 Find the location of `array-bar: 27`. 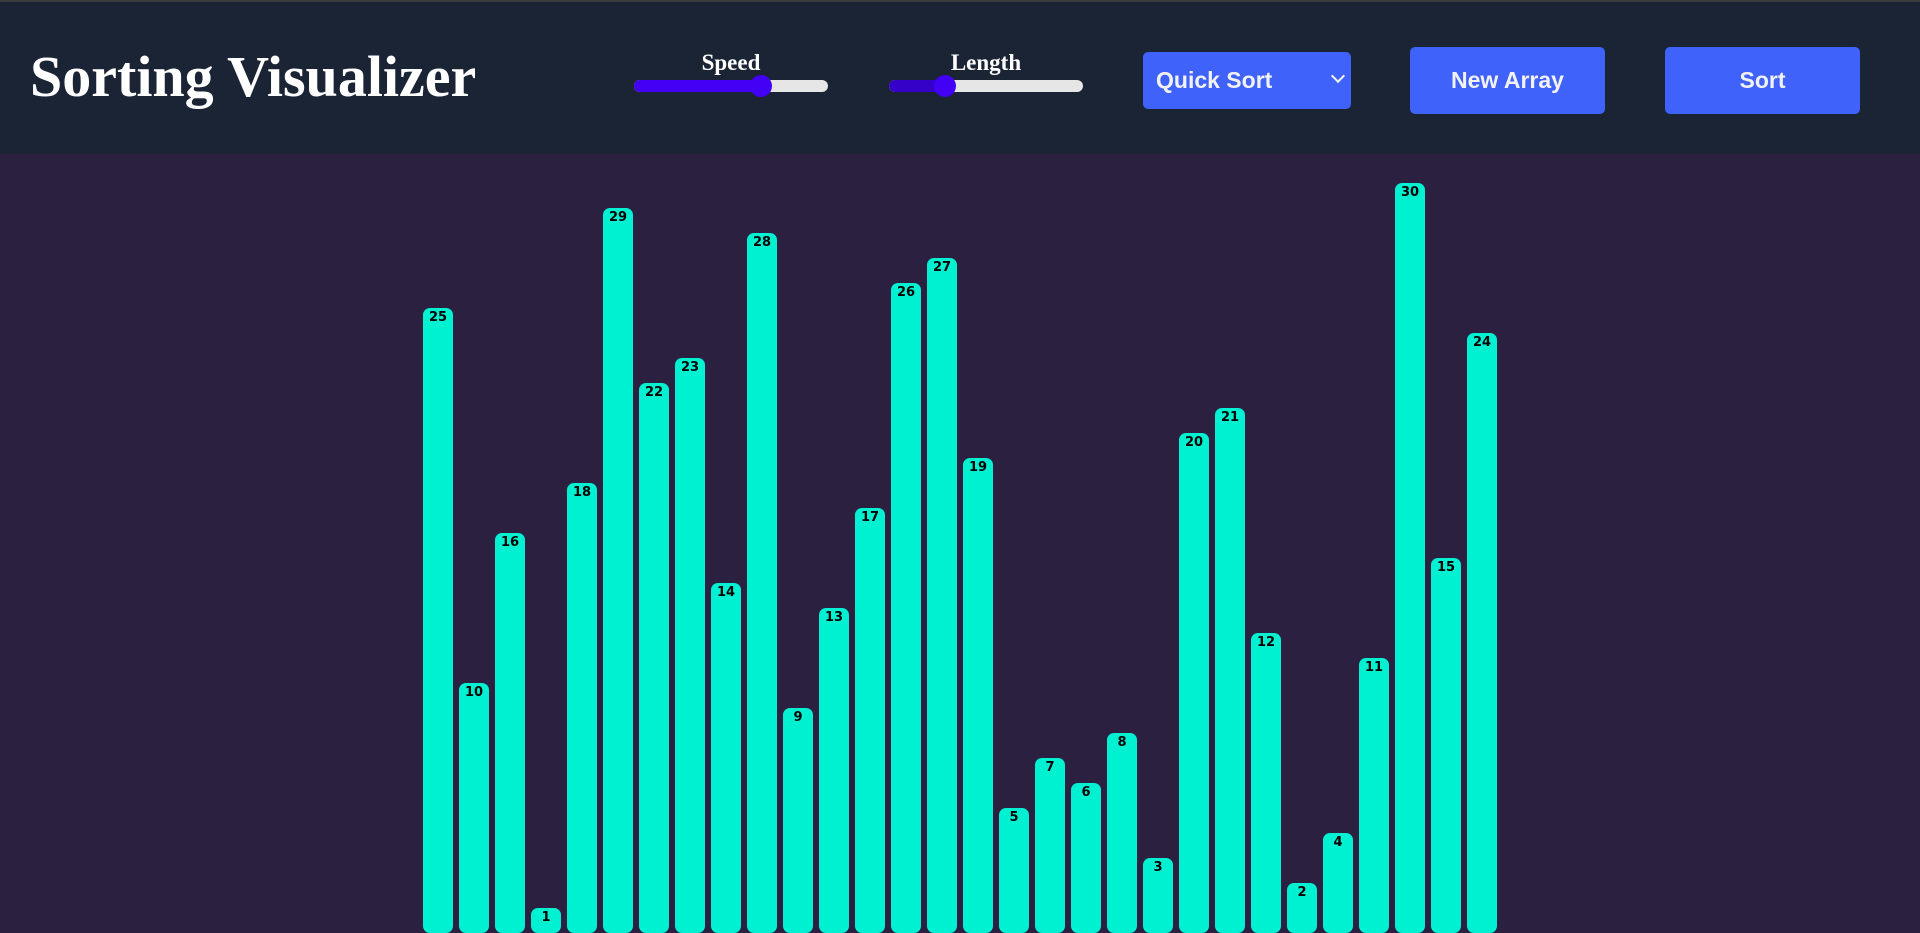

array-bar: 27 is located at coordinates (942, 595).